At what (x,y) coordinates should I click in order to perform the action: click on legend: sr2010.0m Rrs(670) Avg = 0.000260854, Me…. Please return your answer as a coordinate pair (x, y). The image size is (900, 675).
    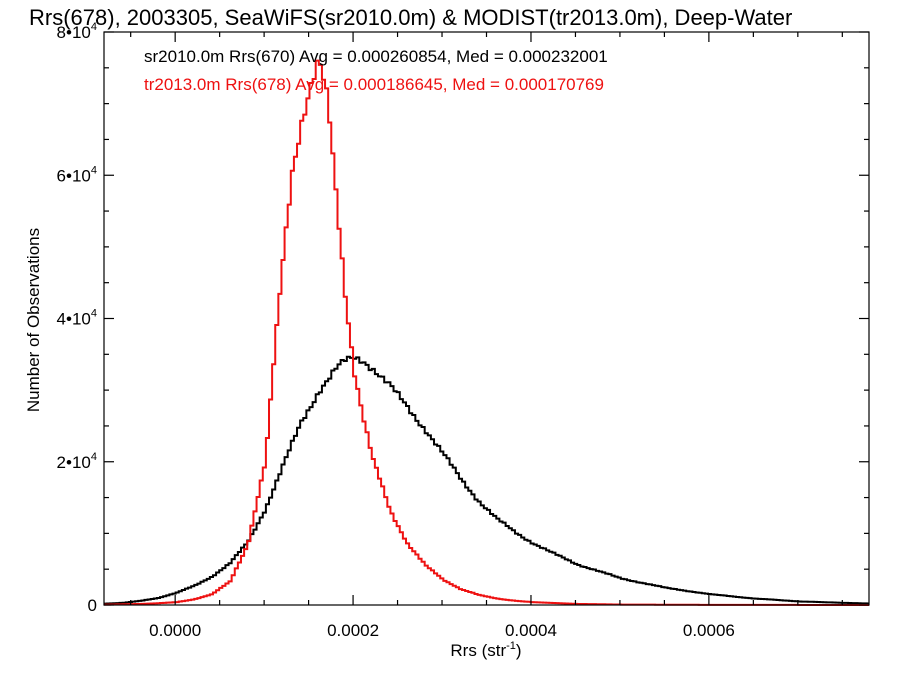
    Looking at the image, I should click on (376, 70).